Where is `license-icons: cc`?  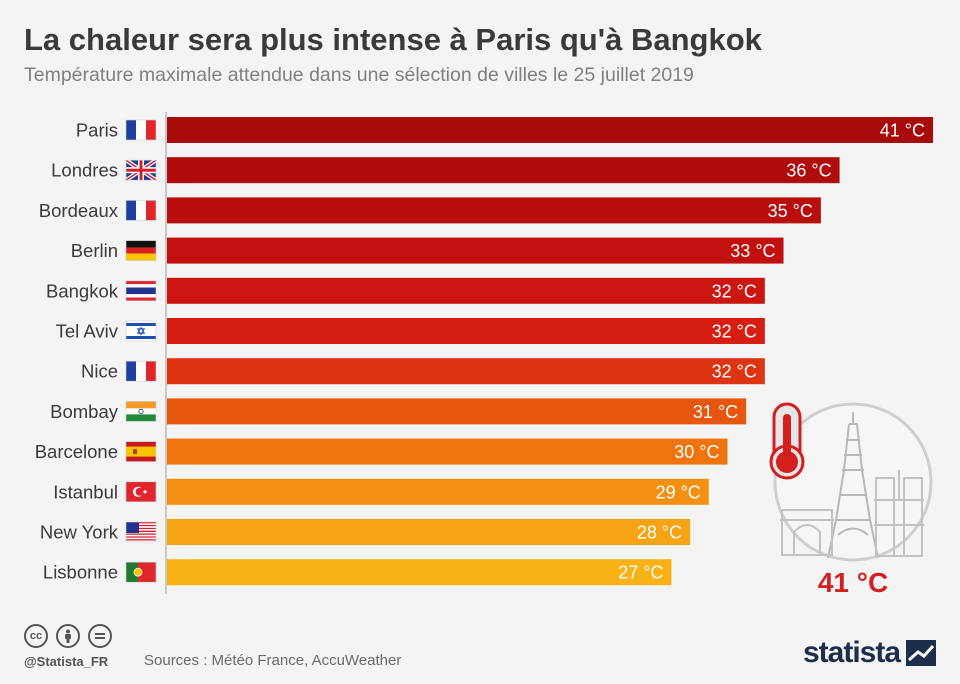 license-icons: cc is located at coordinates (68, 636).